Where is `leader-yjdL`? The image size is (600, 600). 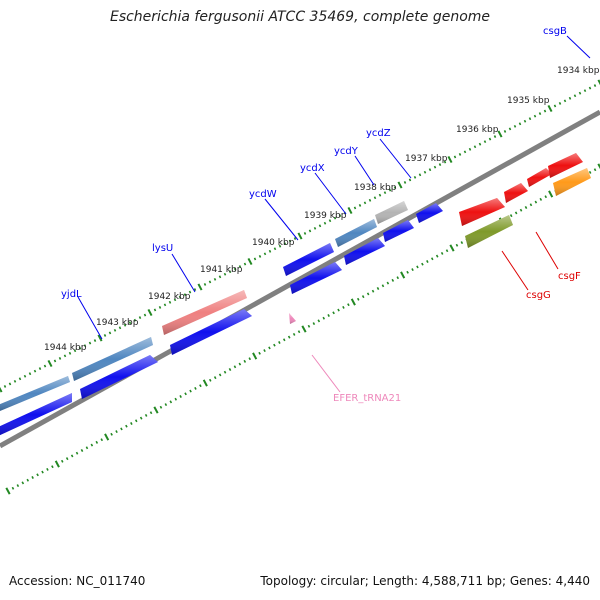 leader-yjdL is located at coordinates (90, 318).